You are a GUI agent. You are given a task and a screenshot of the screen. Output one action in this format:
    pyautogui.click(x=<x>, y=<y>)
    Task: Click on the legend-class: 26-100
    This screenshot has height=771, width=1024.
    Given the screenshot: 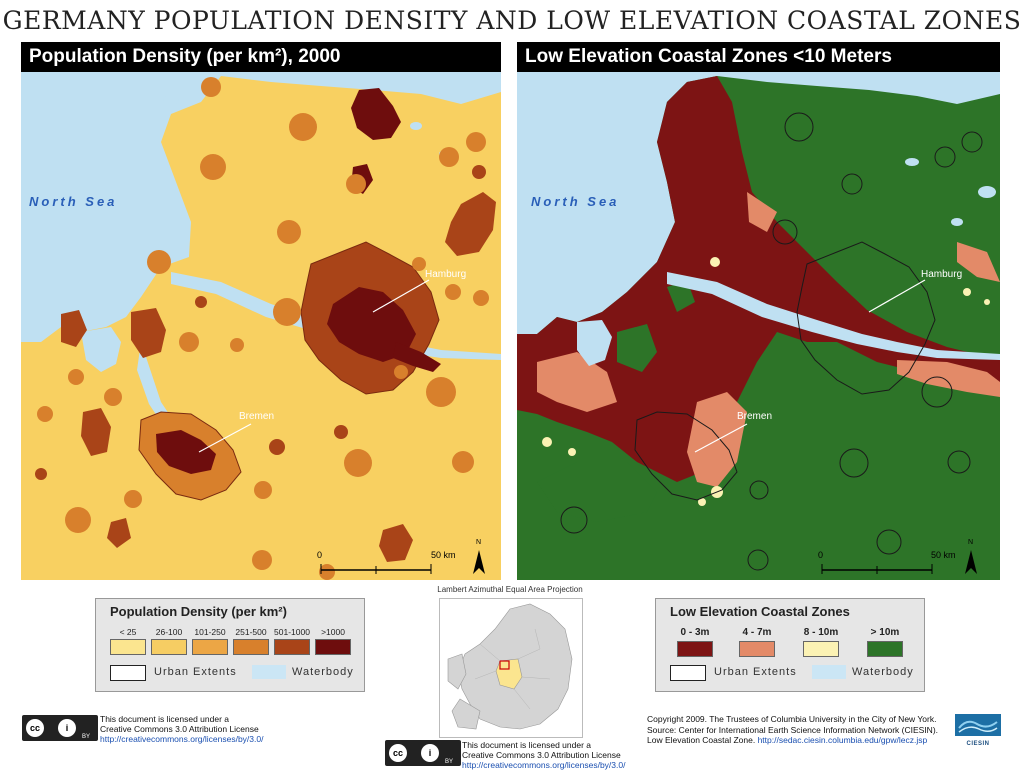 What is the action you would take?
    pyautogui.click(x=169, y=641)
    